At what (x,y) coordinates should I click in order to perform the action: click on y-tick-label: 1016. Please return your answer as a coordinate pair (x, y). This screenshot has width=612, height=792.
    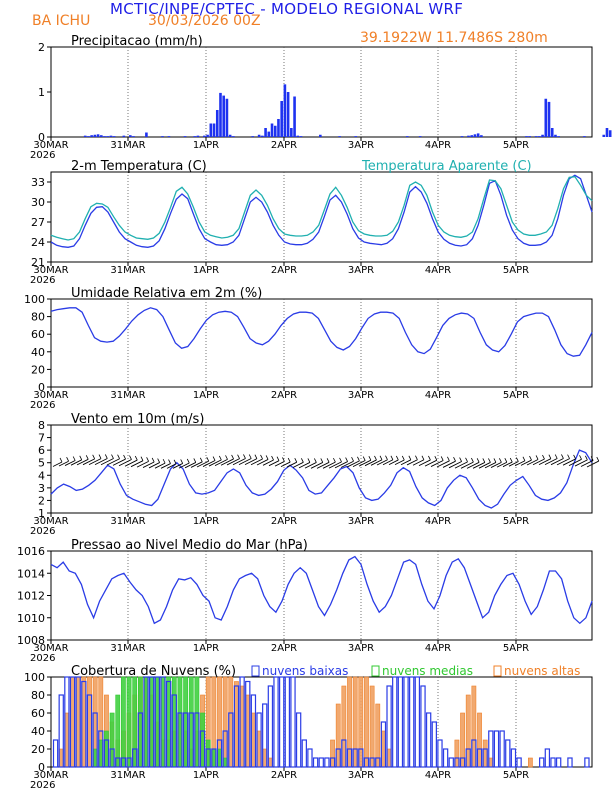
    Looking at the image, I should click on (31, 551).